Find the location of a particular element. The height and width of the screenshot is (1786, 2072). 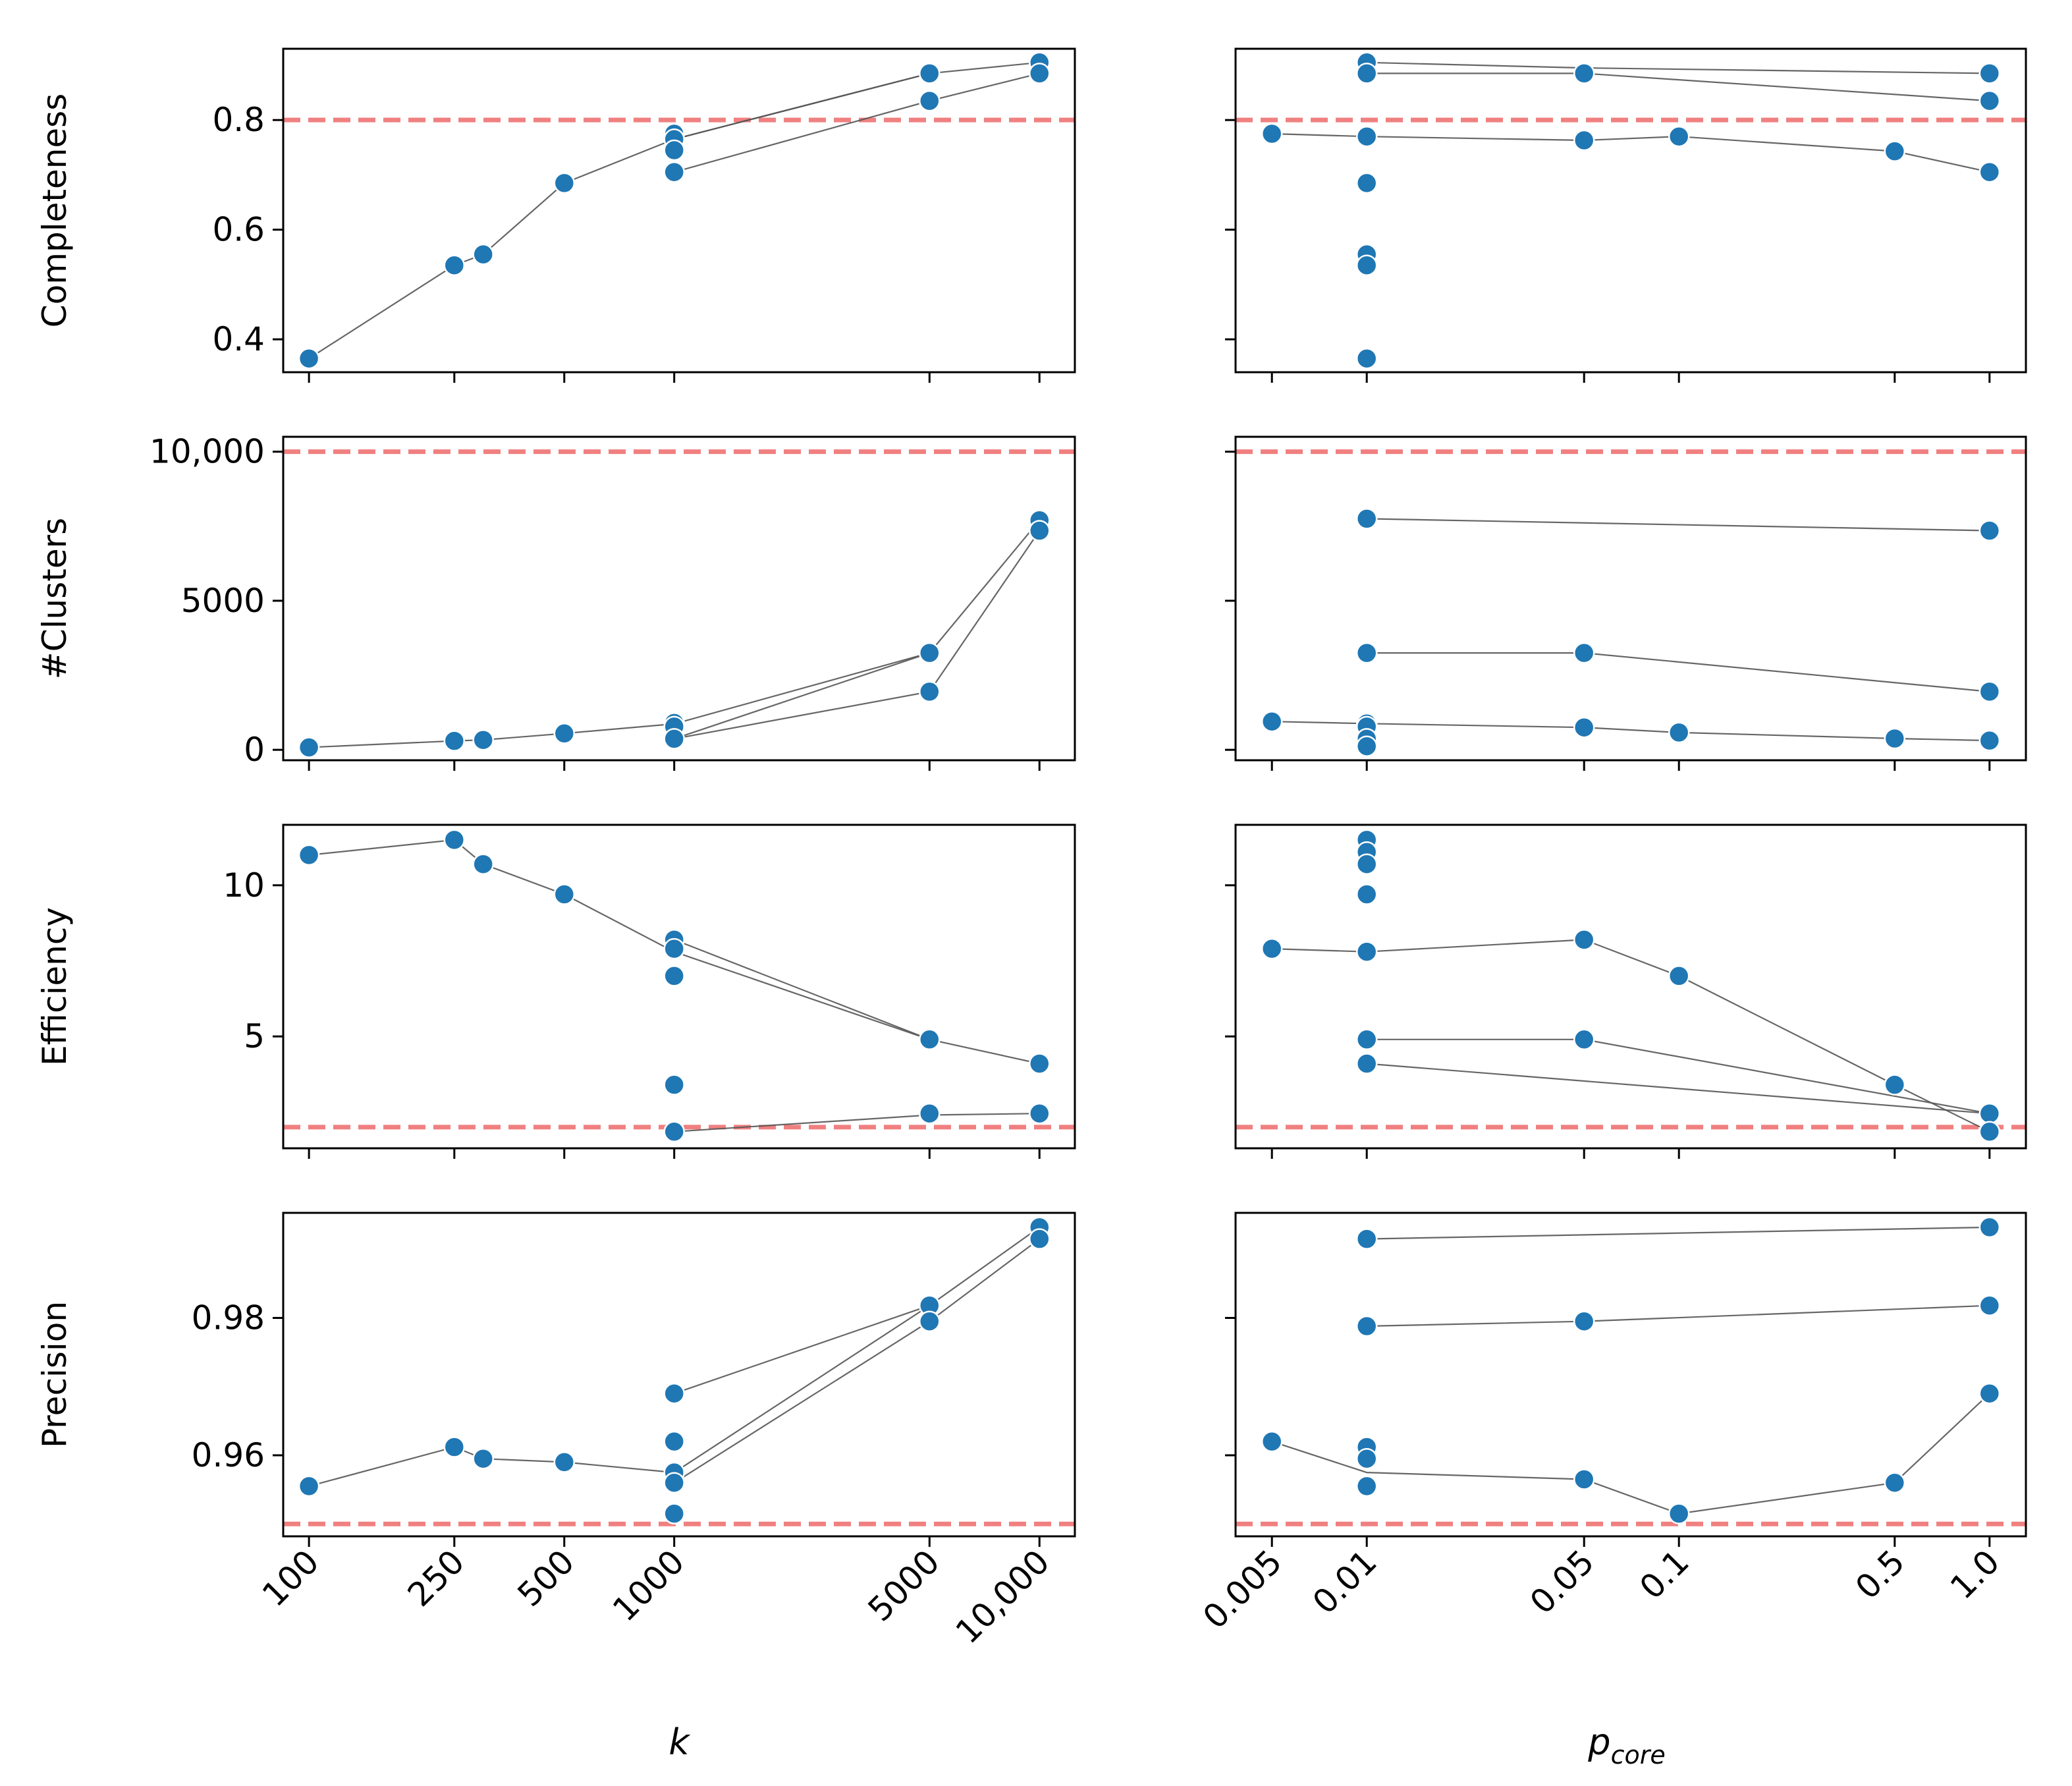

panel-clusters-left: 0 5000 10,000 is located at coordinates (613, 602).